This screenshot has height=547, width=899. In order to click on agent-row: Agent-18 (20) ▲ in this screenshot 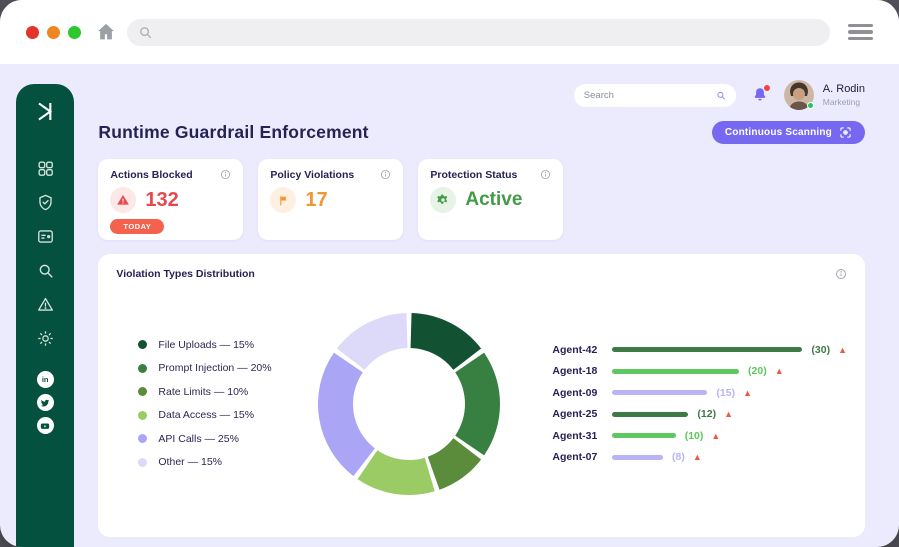, I will do `click(699, 371)`.